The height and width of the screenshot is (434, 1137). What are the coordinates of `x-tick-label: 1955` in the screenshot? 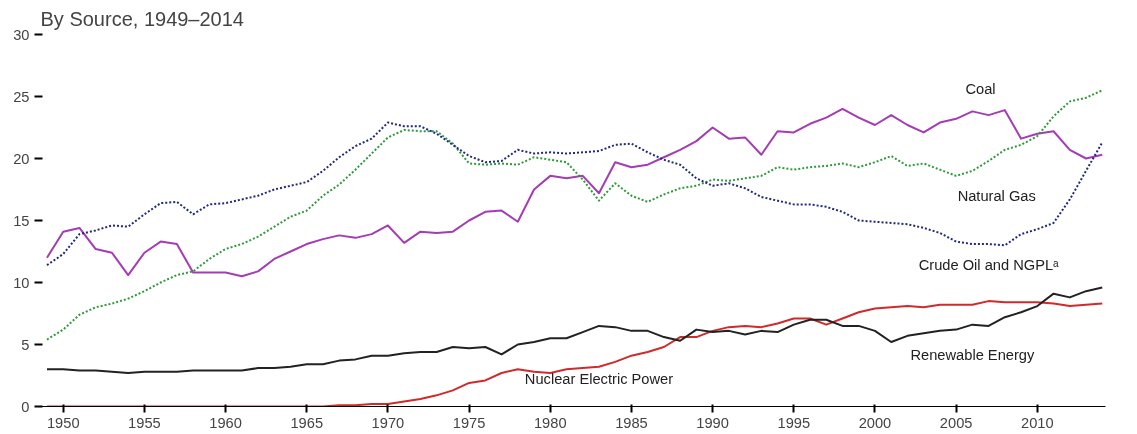 It's located at (144, 422).